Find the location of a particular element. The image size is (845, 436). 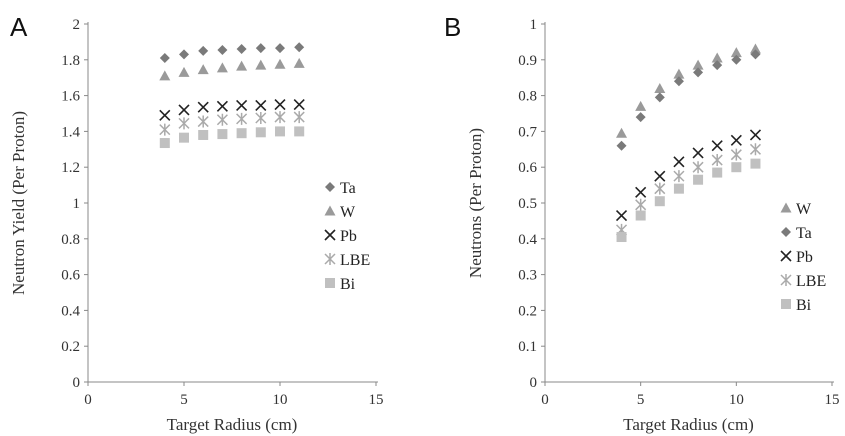

y-axis-title: Neutrons (Per Proton) is located at coordinates (475, 203).